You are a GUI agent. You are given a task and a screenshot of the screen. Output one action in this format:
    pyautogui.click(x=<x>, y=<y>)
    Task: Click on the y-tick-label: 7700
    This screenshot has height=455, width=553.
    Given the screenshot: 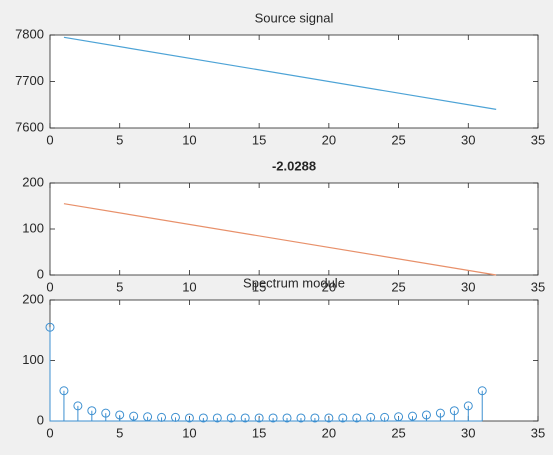 What is the action you would take?
    pyautogui.click(x=29, y=80)
    